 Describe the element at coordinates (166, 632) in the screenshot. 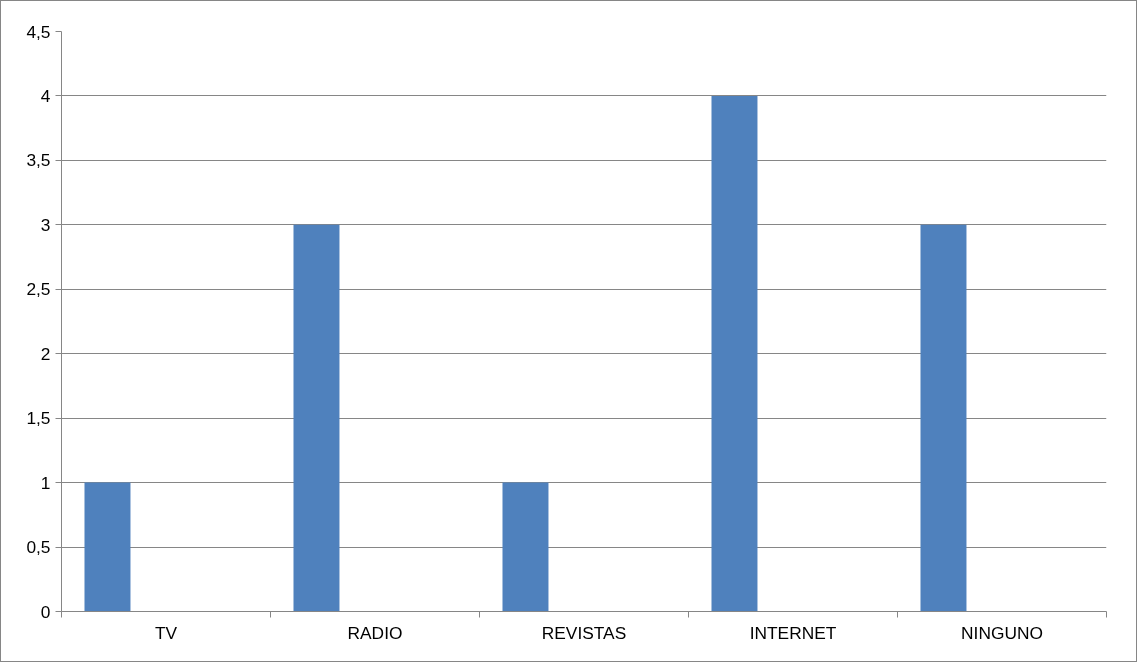

I see `x-tick-label: TV` at that location.